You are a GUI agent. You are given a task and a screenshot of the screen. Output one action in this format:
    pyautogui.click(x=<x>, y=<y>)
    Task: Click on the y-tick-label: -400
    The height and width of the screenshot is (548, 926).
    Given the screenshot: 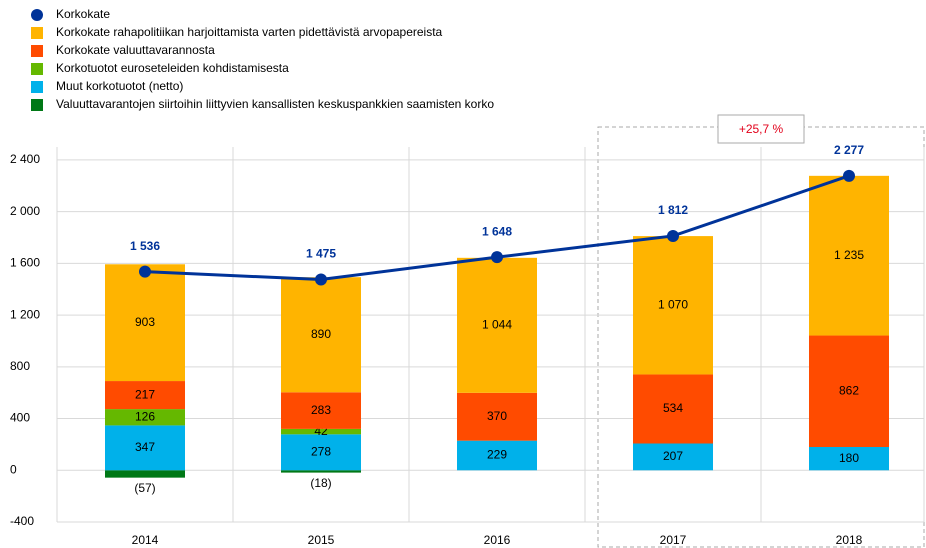 What is the action you would take?
    pyautogui.click(x=22, y=521)
    